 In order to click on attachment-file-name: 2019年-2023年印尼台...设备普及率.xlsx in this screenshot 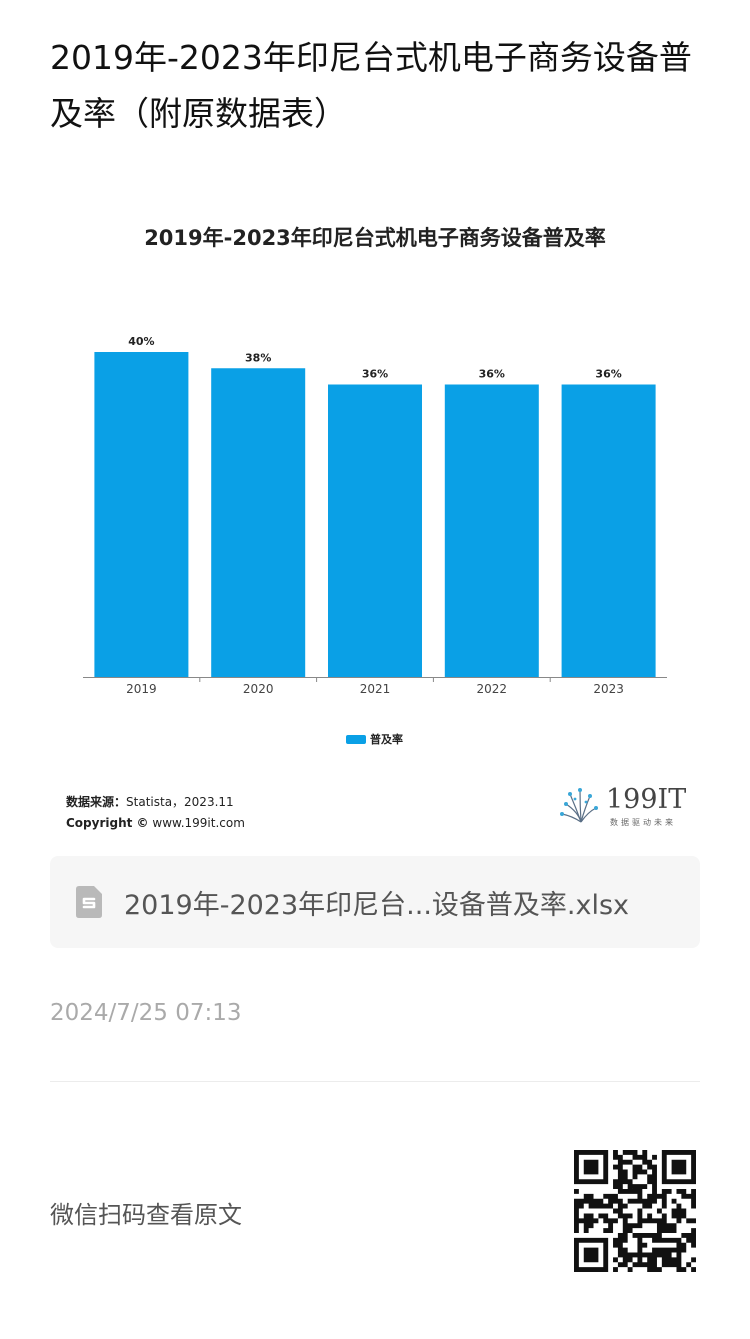, I will do `click(377, 905)`.